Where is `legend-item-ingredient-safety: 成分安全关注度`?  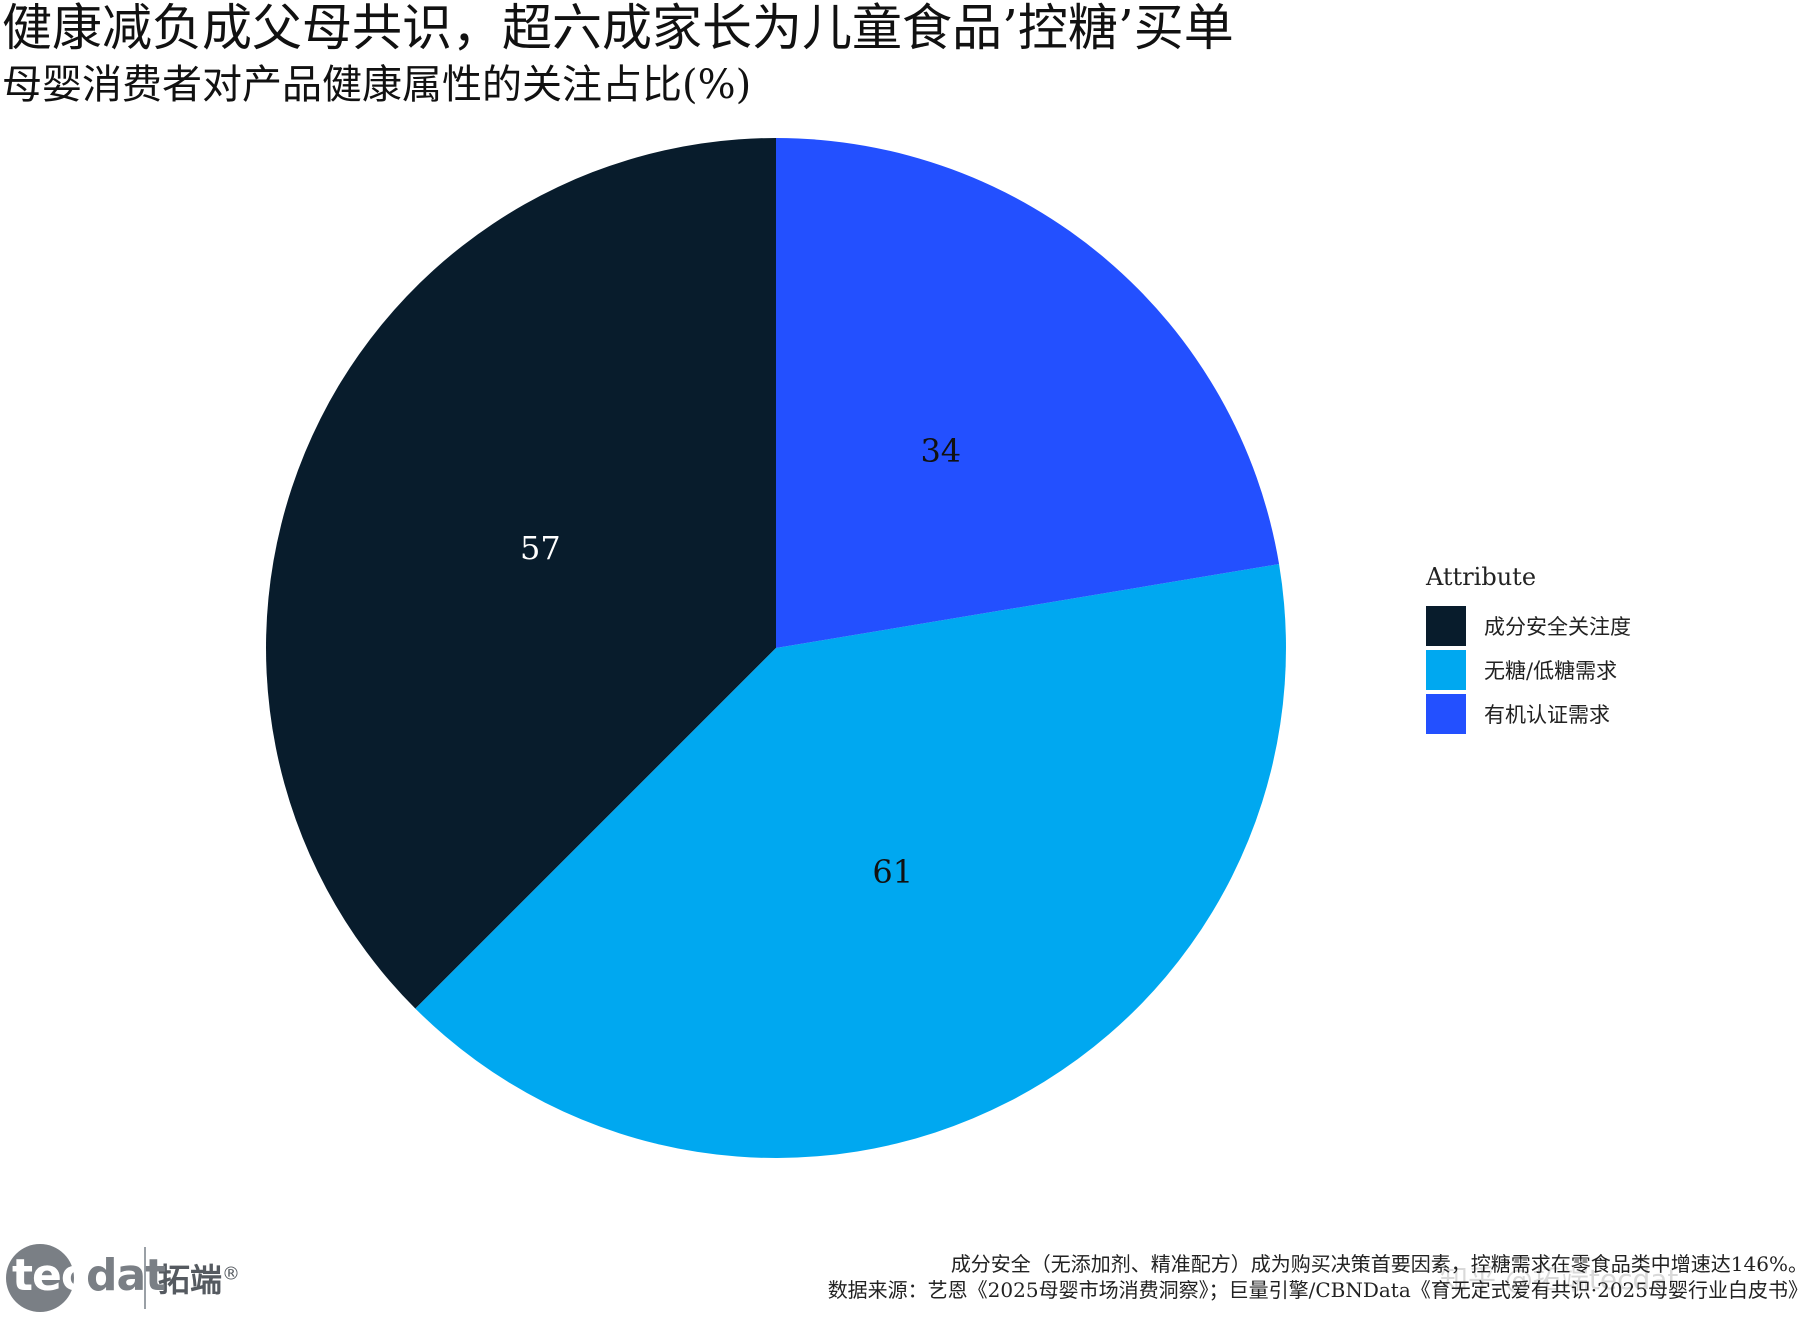 legend-item-ingredient-safety: 成分安全关注度 is located at coordinates (1528, 626).